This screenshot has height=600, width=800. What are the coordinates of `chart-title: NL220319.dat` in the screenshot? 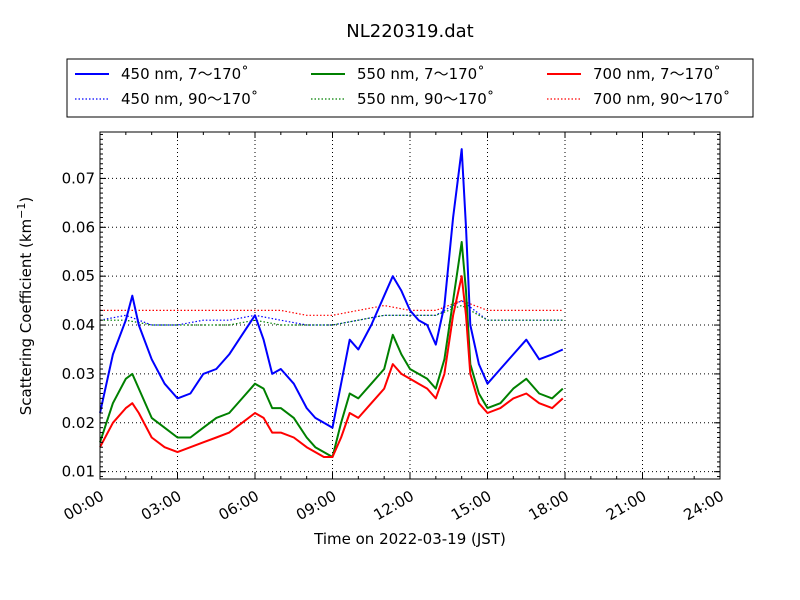 It's located at (409, 31).